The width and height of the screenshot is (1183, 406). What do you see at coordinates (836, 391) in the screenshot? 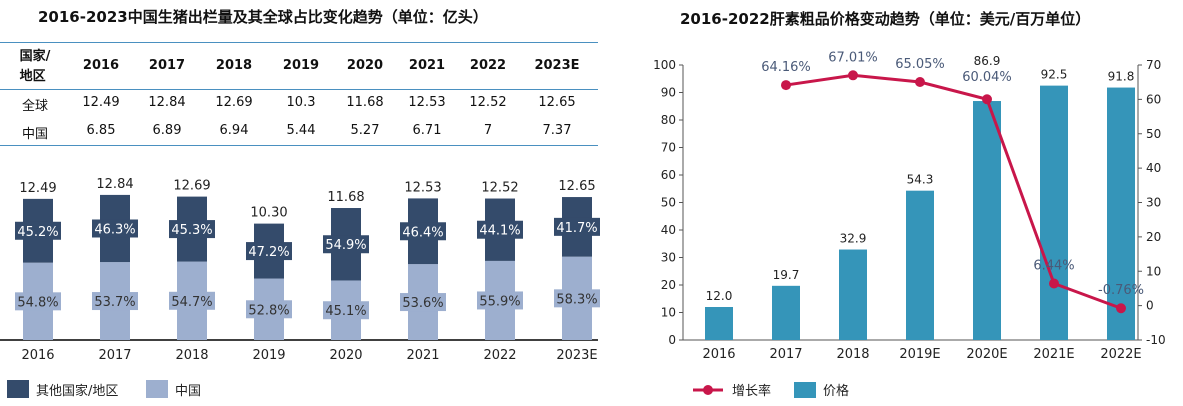
I see `legend-label-price: 价格` at bounding box center [836, 391].